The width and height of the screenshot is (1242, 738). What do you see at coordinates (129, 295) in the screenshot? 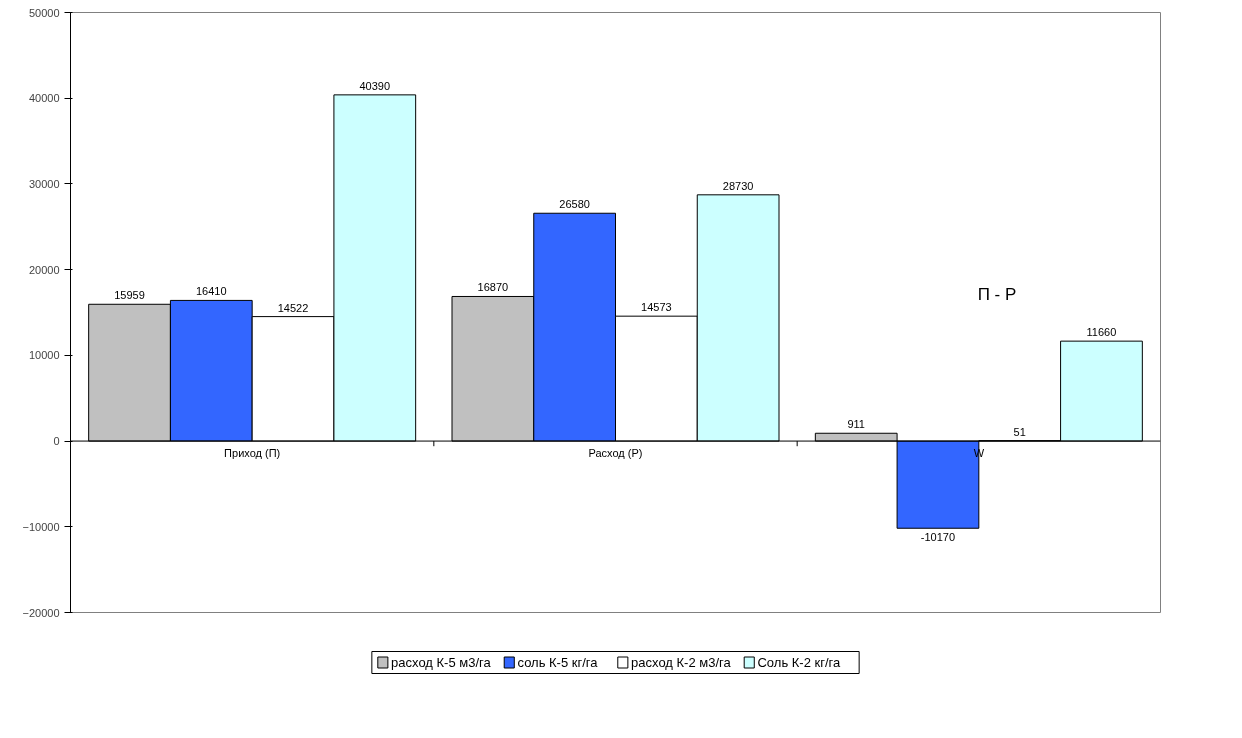
I see `data-label: 15959` at bounding box center [129, 295].